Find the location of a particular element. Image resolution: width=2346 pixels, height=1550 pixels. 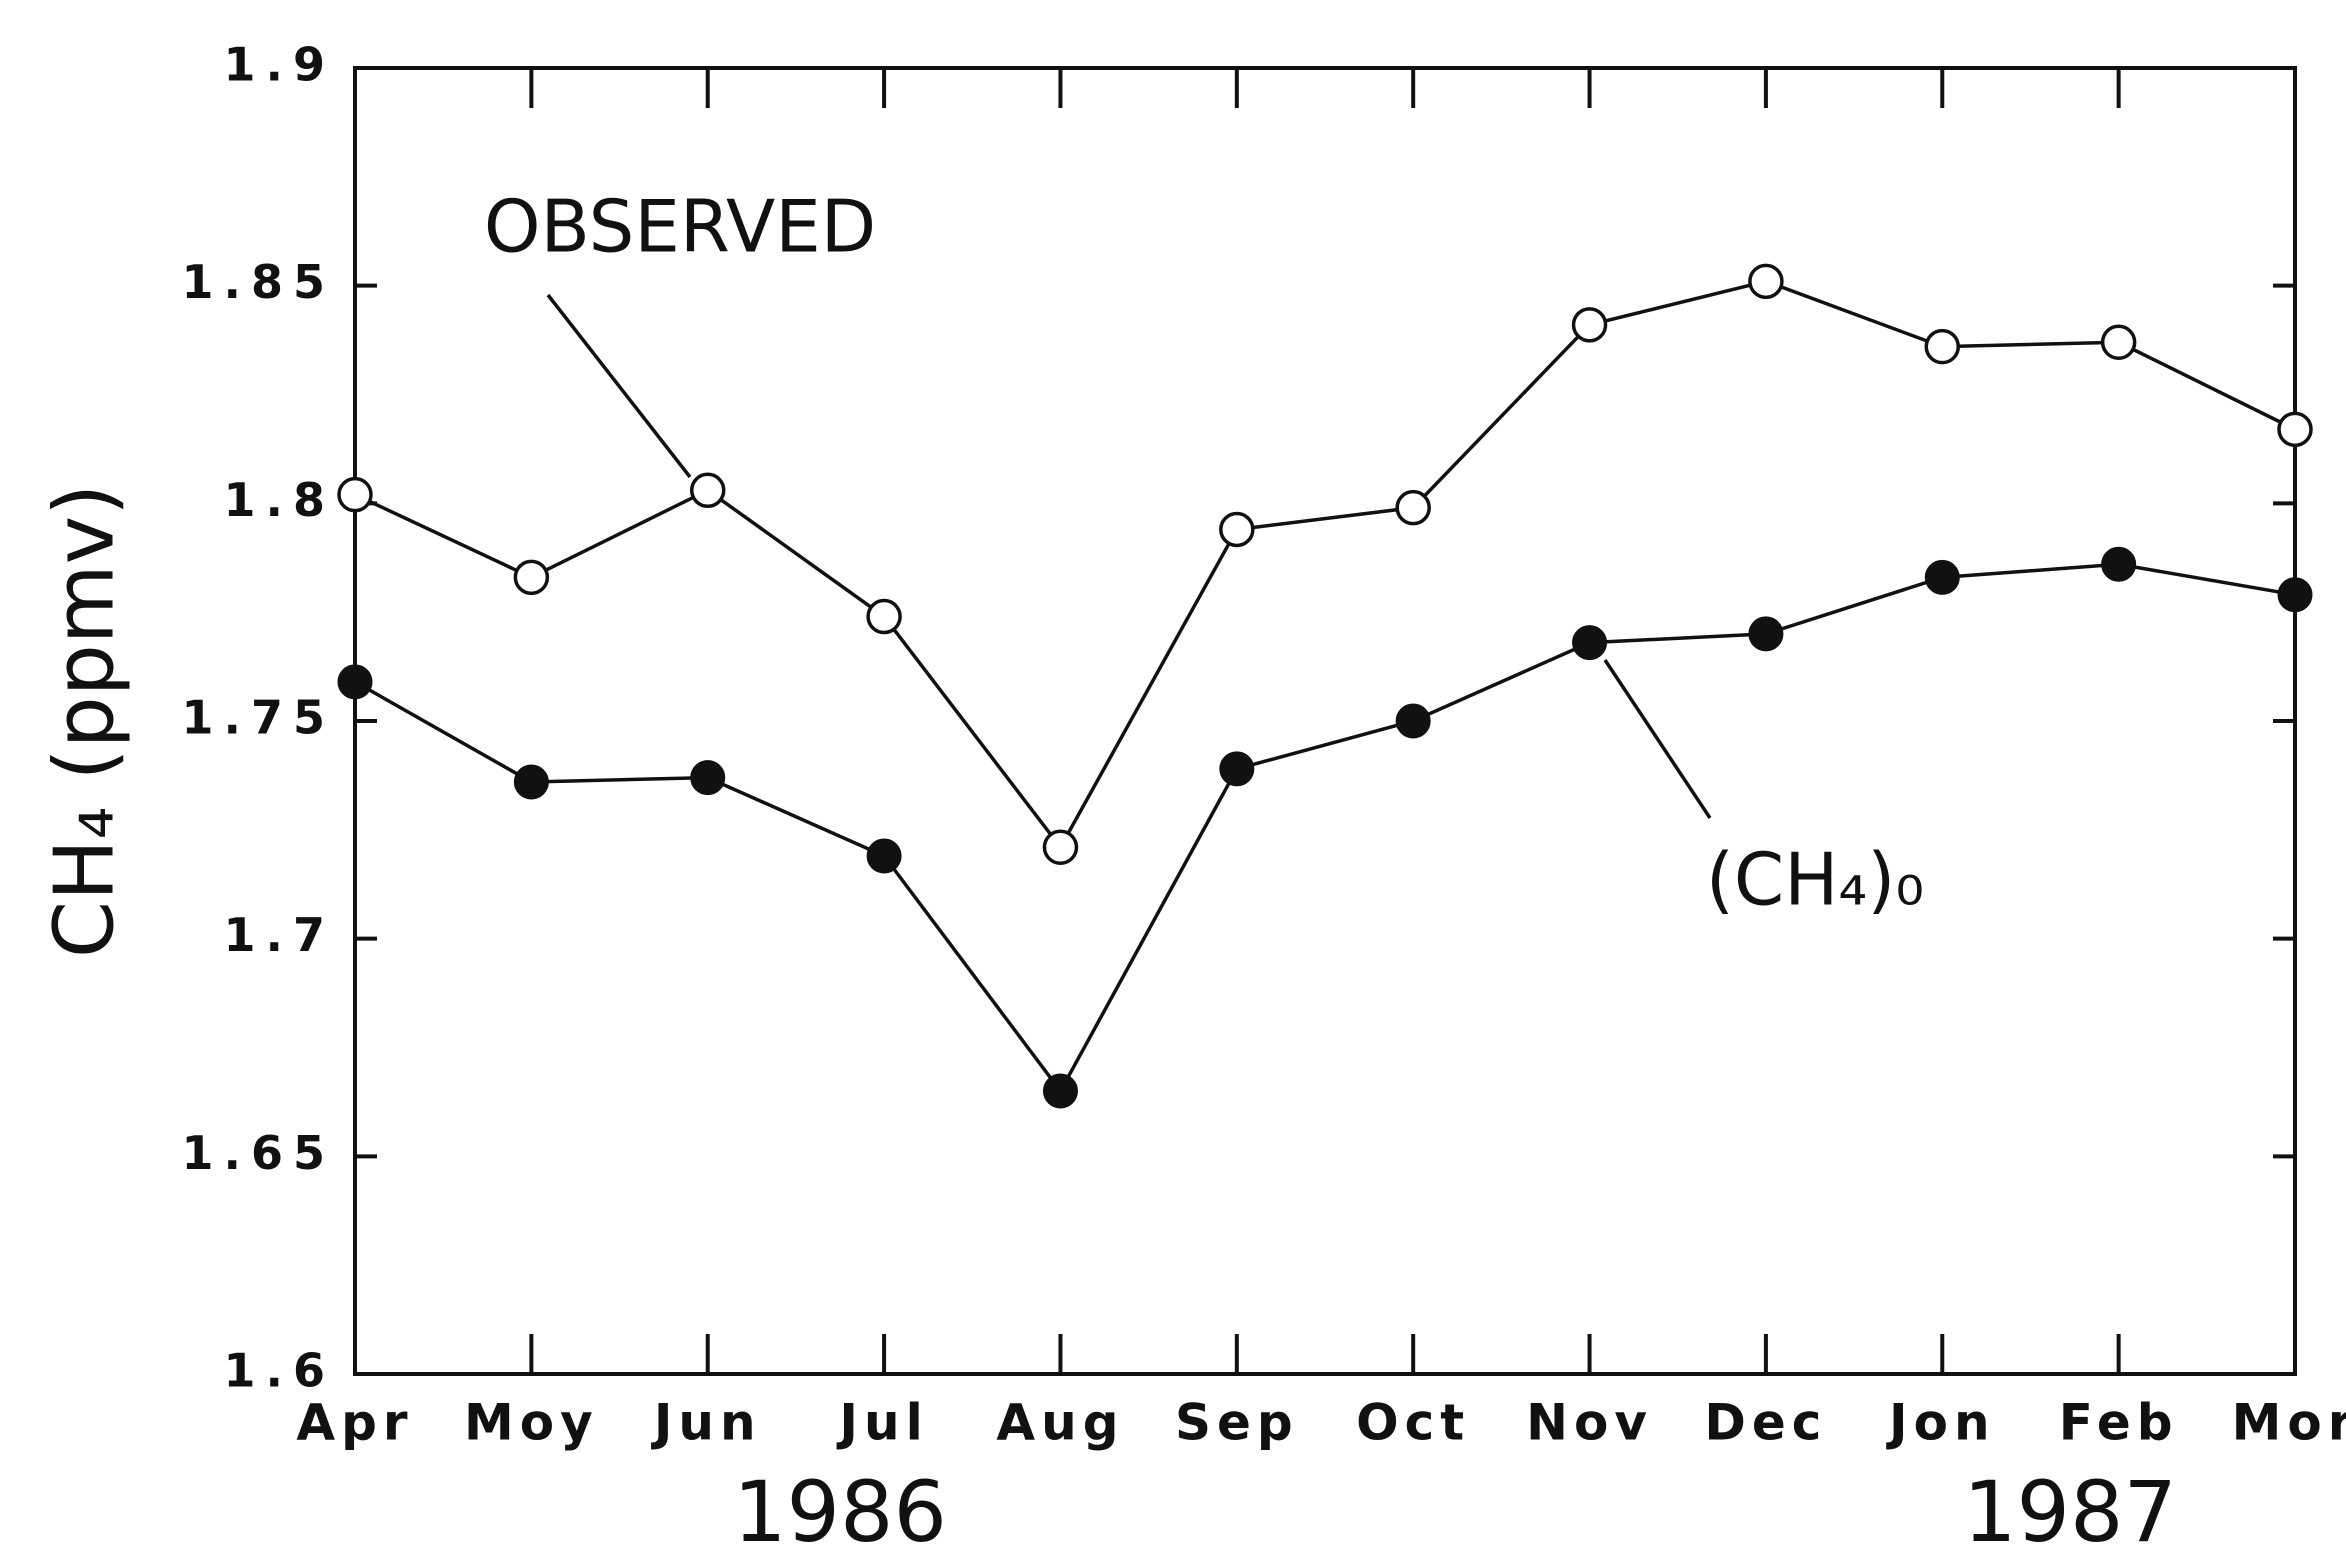

year-label: 1987 is located at coordinates (2070, 1506).